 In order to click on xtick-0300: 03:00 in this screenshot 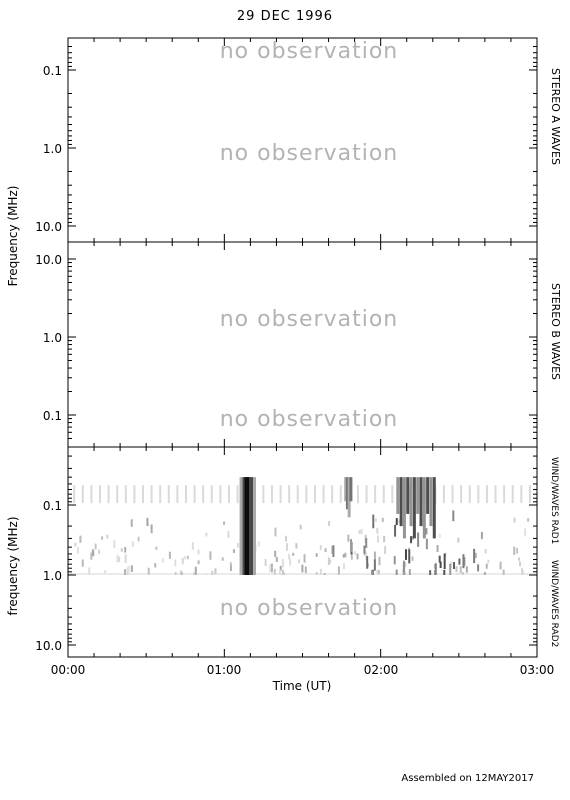, I will do `click(537, 670)`.